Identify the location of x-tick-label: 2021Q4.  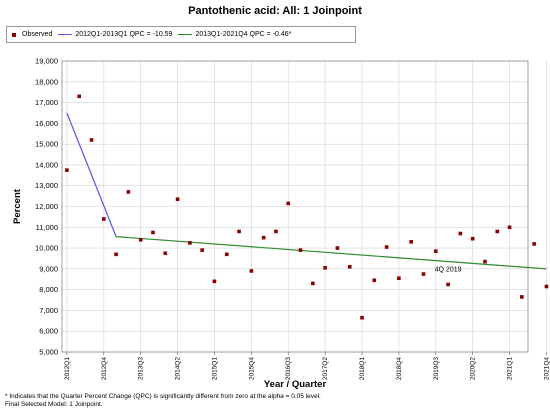
(546, 369).